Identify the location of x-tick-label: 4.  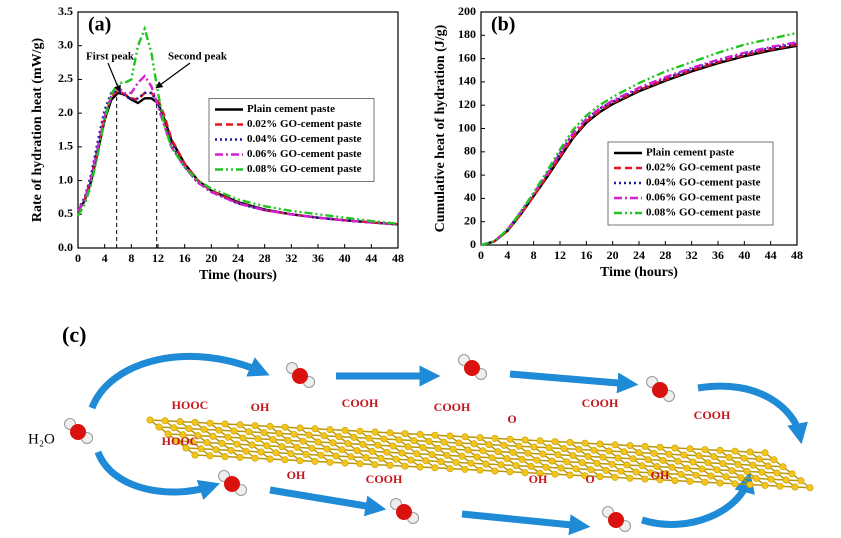
(507, 255).